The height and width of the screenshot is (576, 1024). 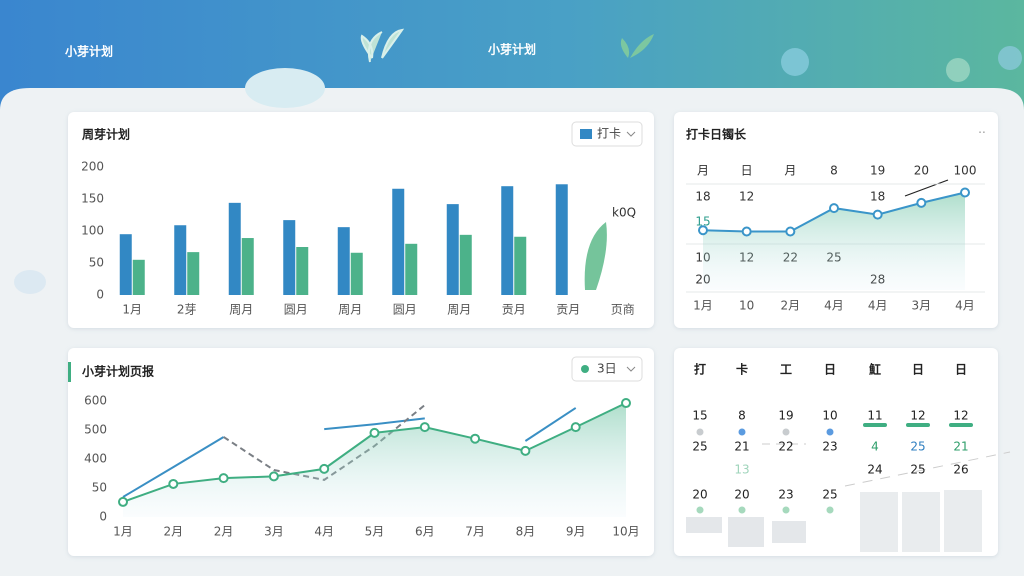 I want to click on cell-label: 15, so click(x=702, y=222).